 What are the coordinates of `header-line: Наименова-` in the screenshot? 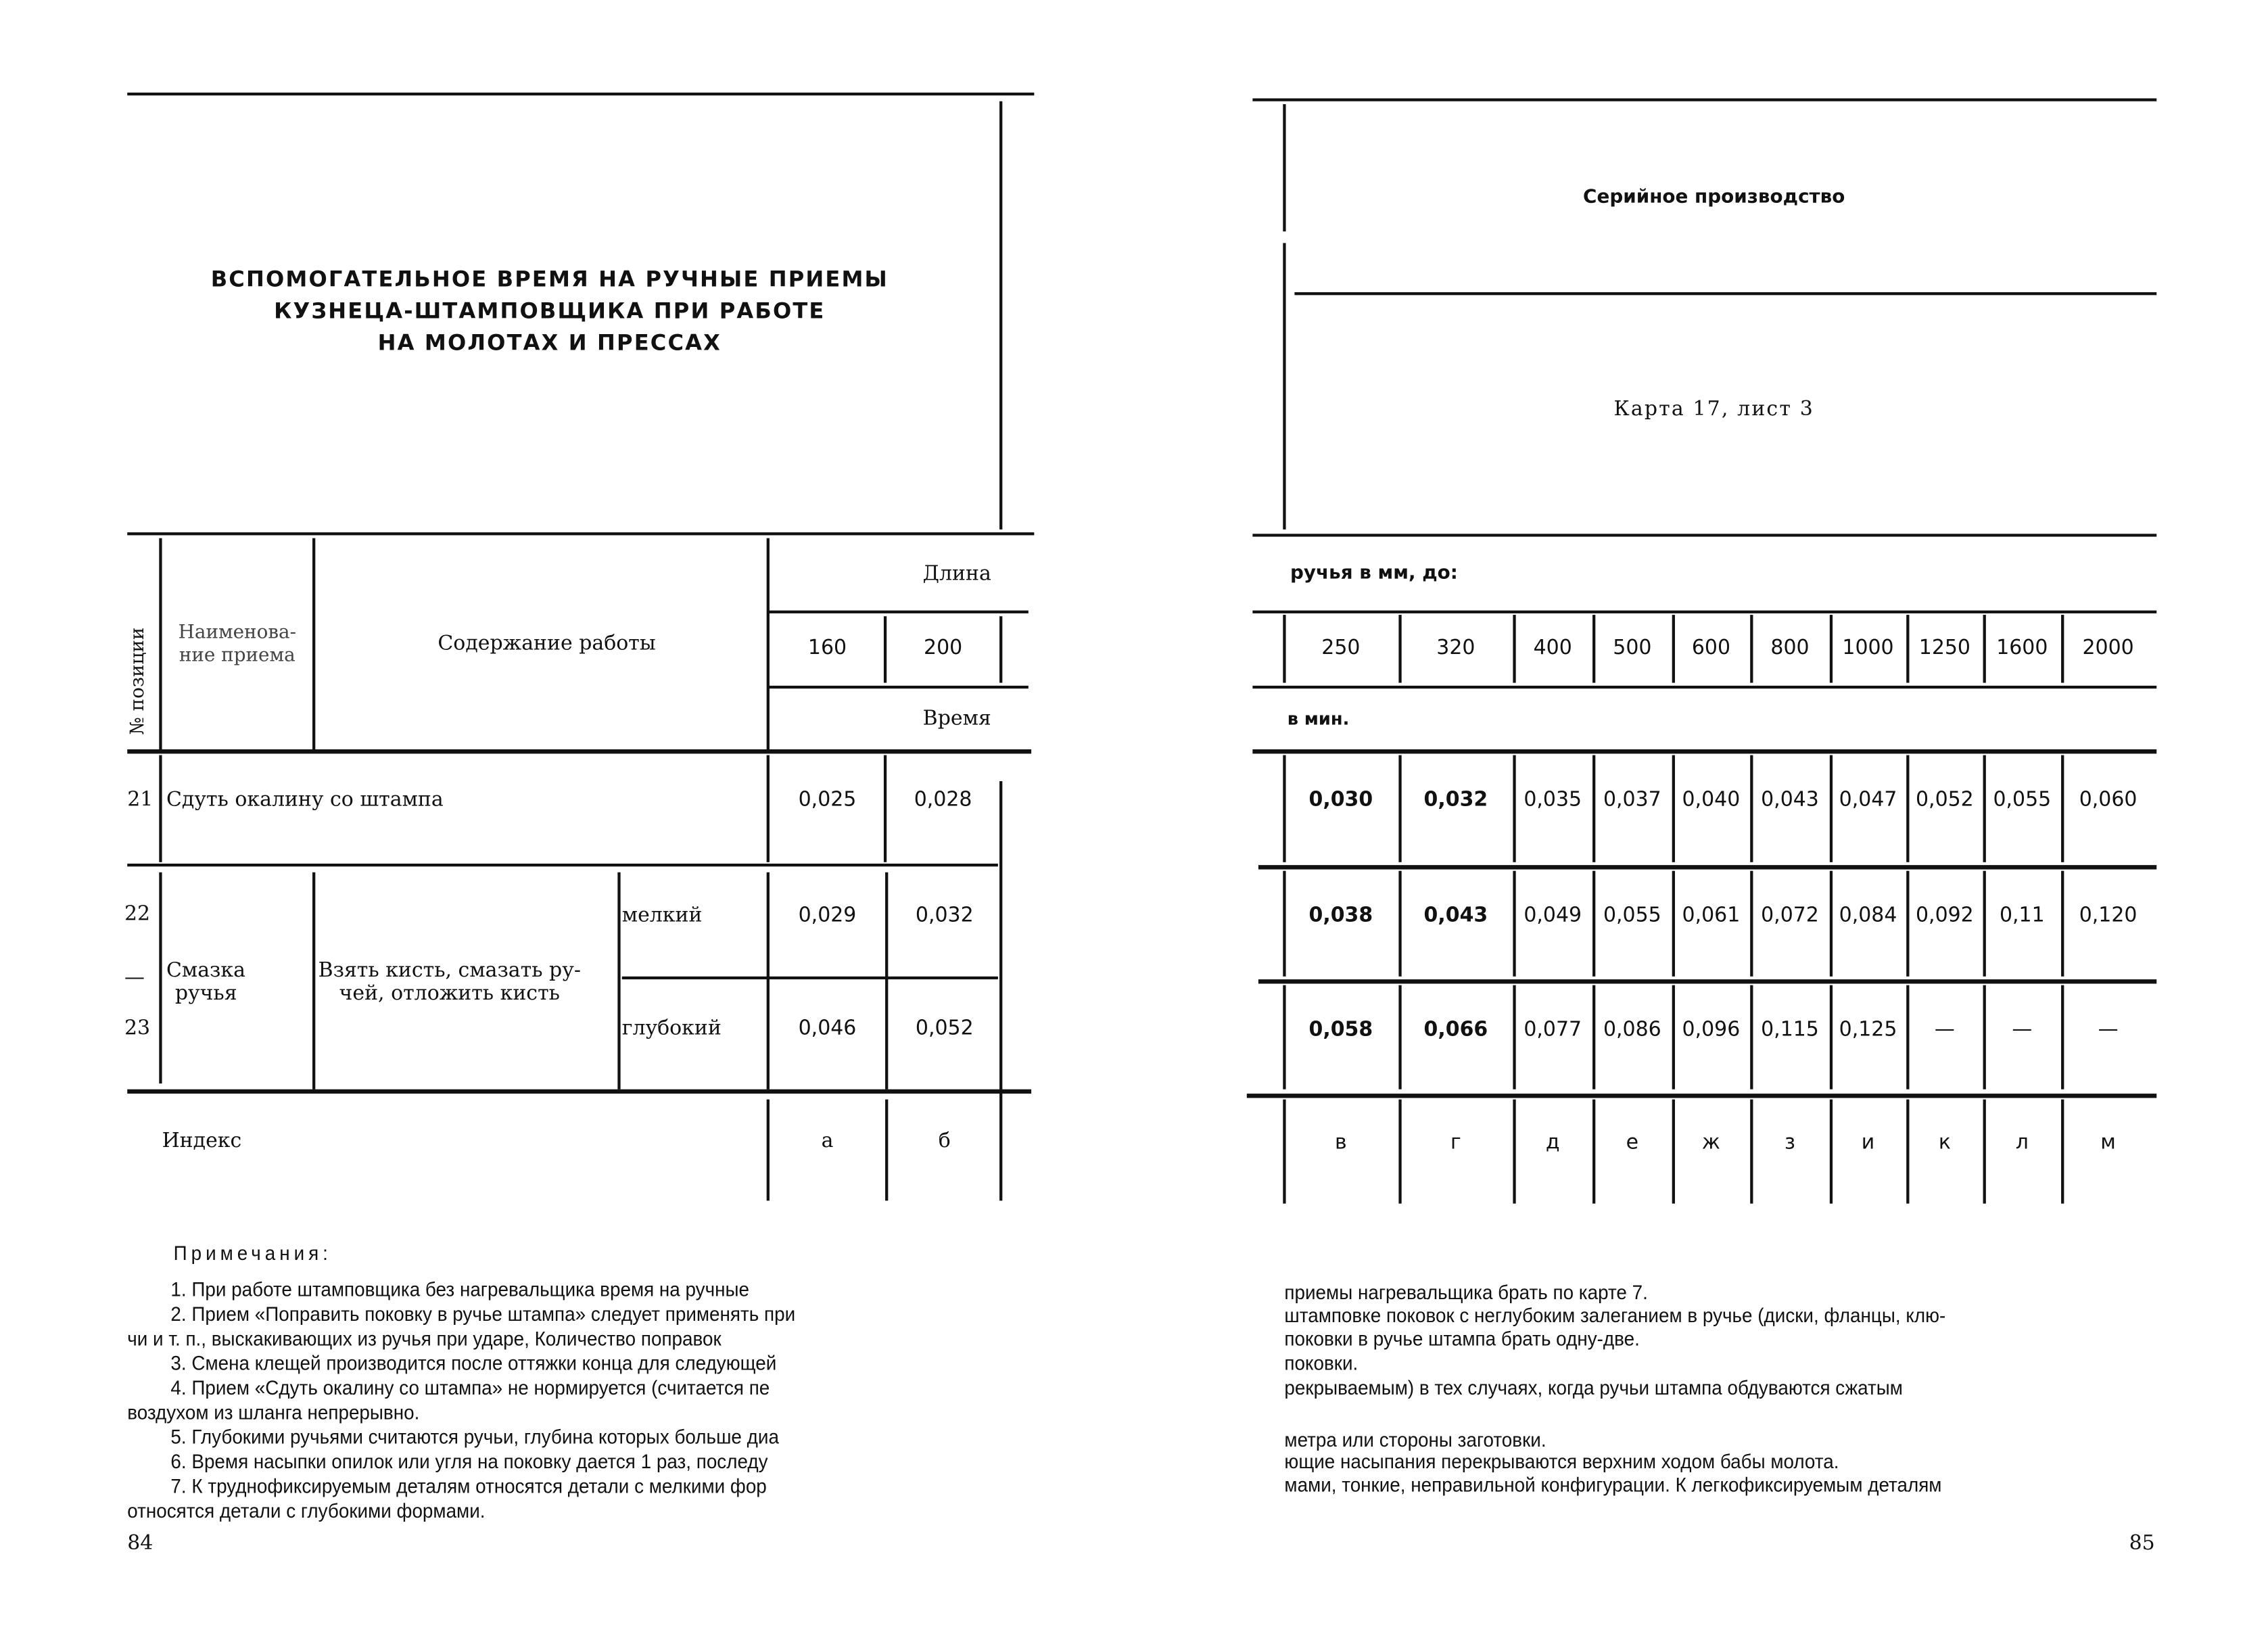 It's located at (237, 633).